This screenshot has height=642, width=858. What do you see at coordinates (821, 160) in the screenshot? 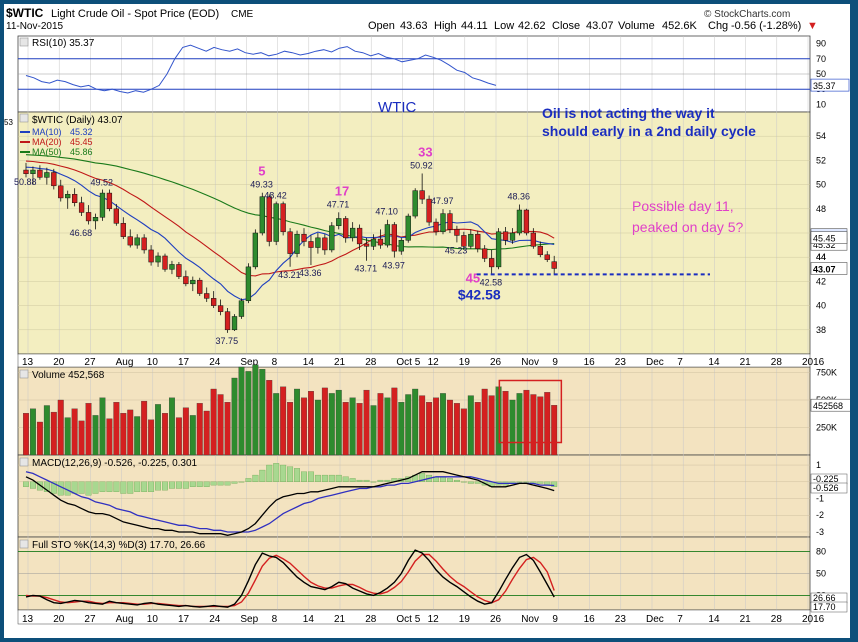
I see `price-tick-label: 52` at bounding box center [821, 160].